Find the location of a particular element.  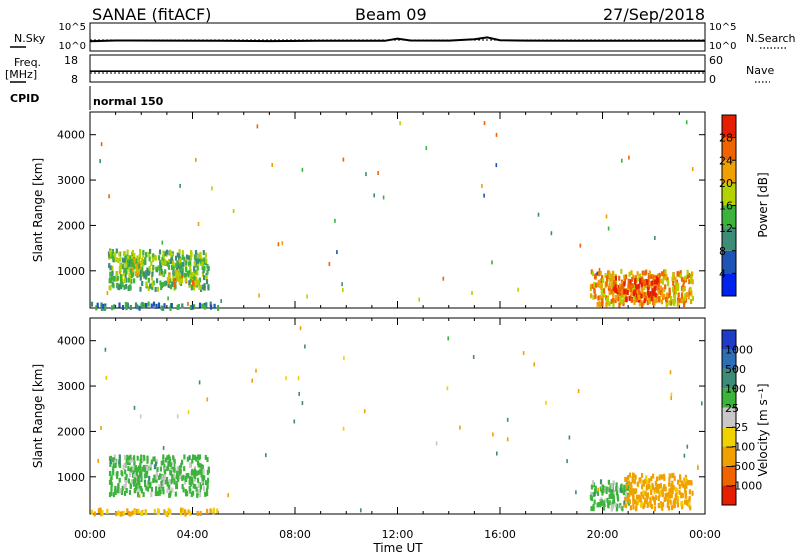

nsky-series-line is located at coordinates (397, 39).